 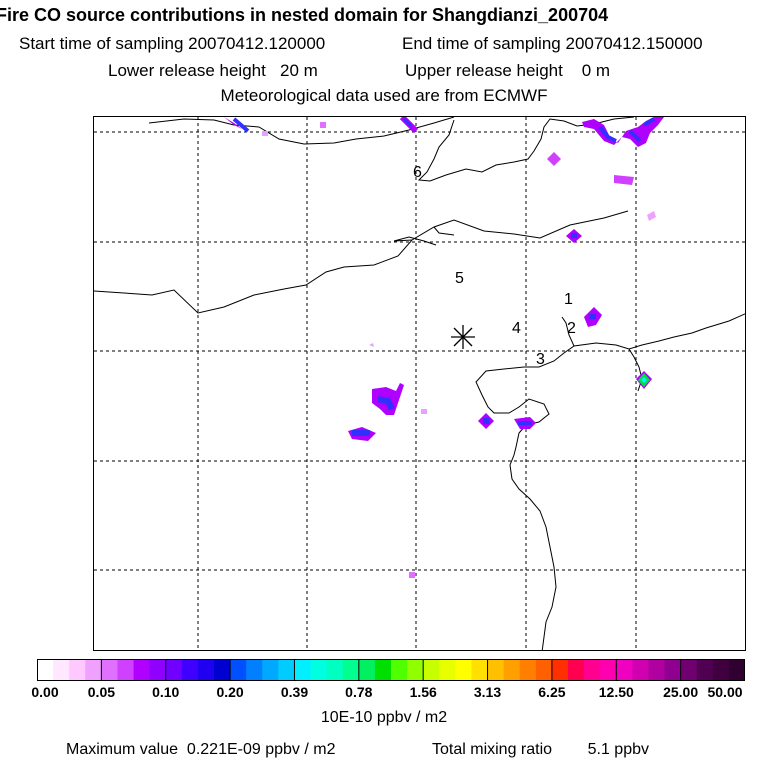 What do you see at coordinates (540, 359) in the screenshot?
I see `site-label-3: 3` at bounding box center [540, 359].